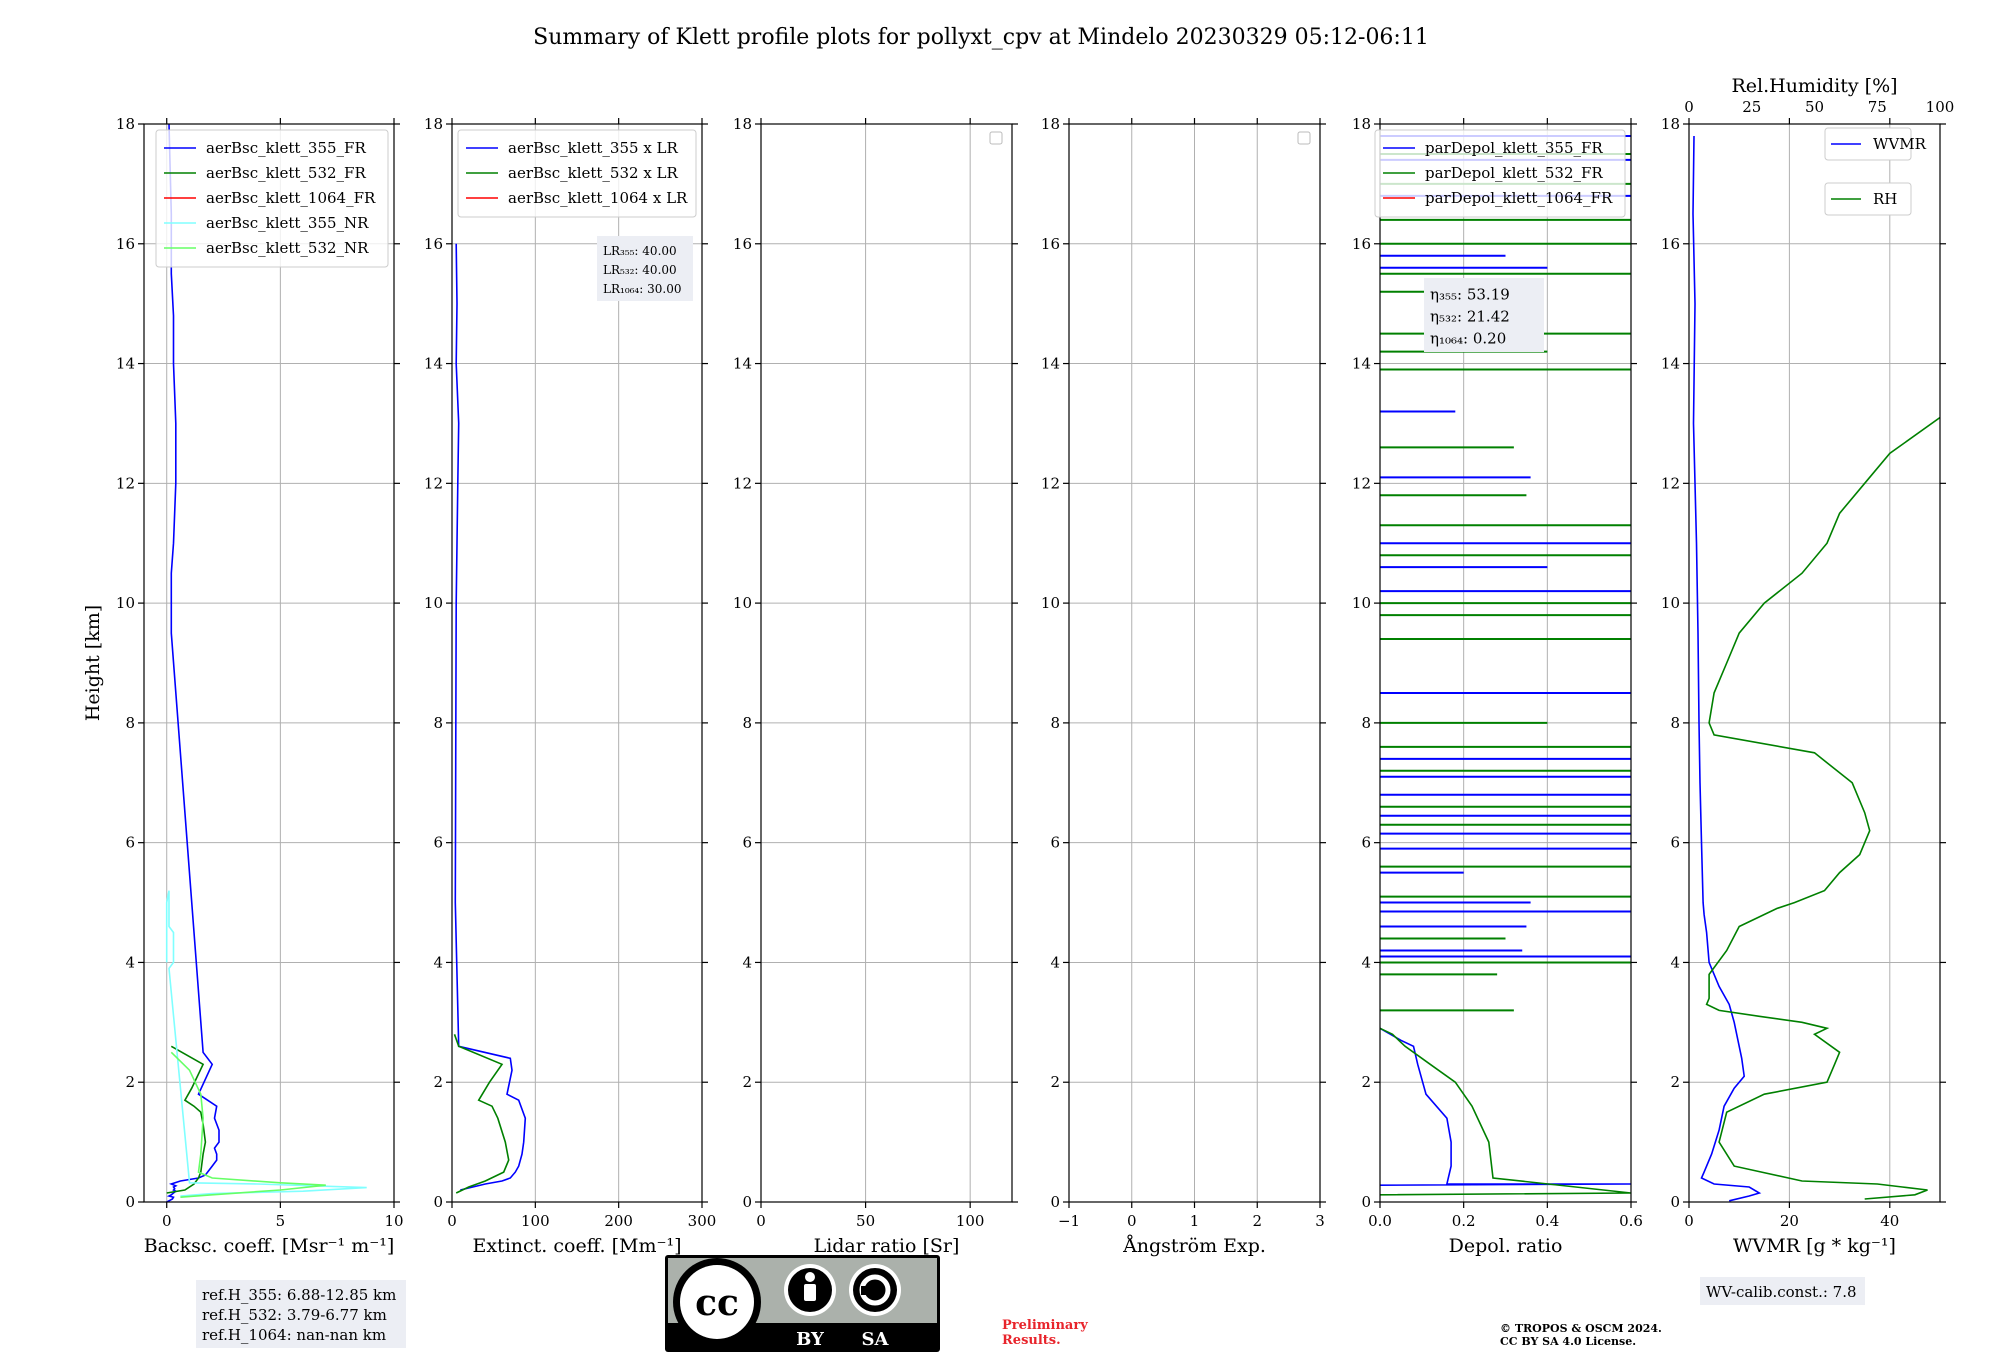 Image resolution: width=2000 pixels, height=1360 pixels. What do you see at coordinates (287, 248) in the screenshot?
I see `legend-label: aerBsc_klett_532_NR` at bounding box center [287, 248].